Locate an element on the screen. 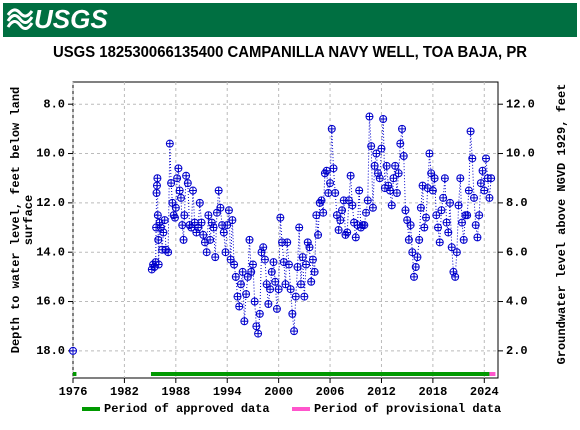  x-tick-label: 1976 is located at coordinates (73, 392).